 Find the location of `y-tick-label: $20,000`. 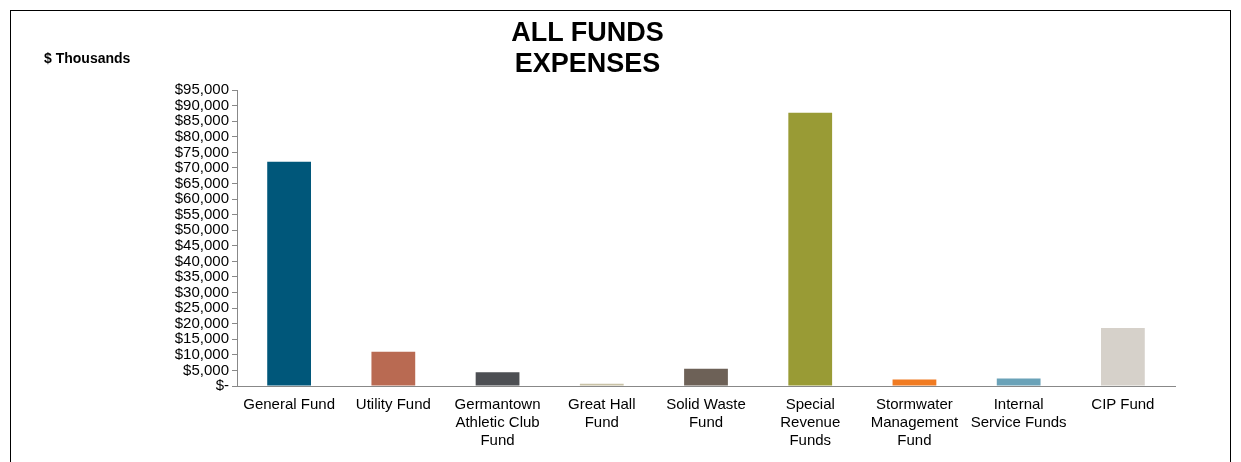

y-tick-label: $20,000 is located at coordinates (201, 322).